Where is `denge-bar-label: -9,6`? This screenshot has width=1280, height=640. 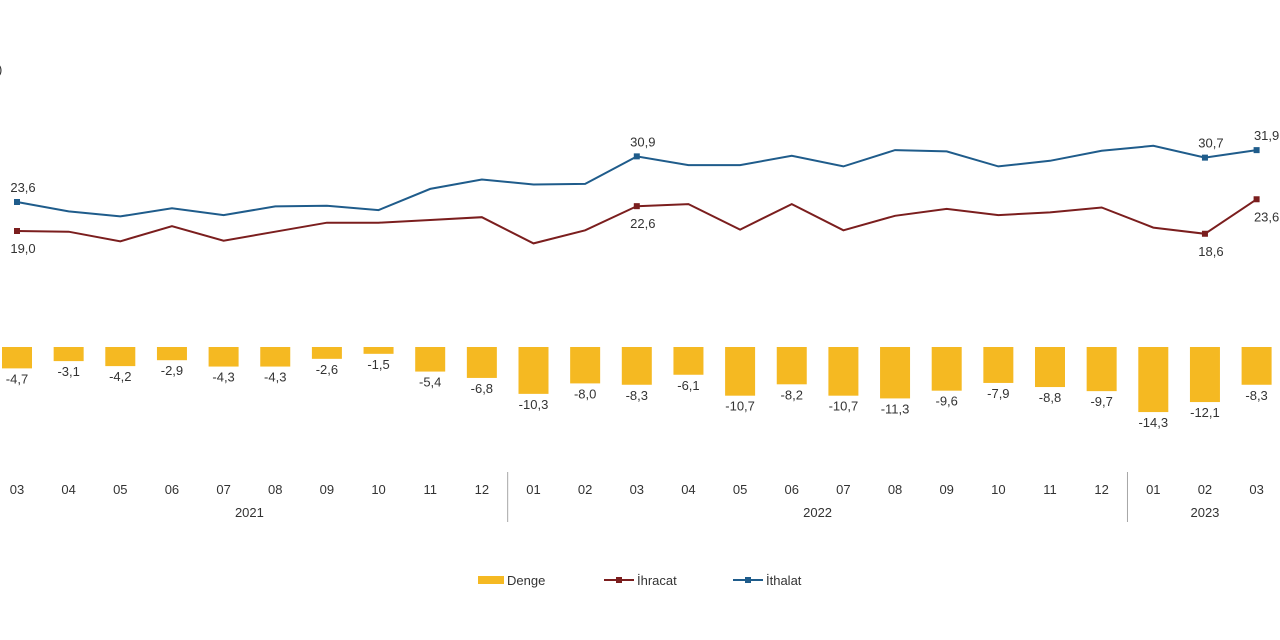
denge-bar-label: -9,6 is located at coordinates (946, 401).